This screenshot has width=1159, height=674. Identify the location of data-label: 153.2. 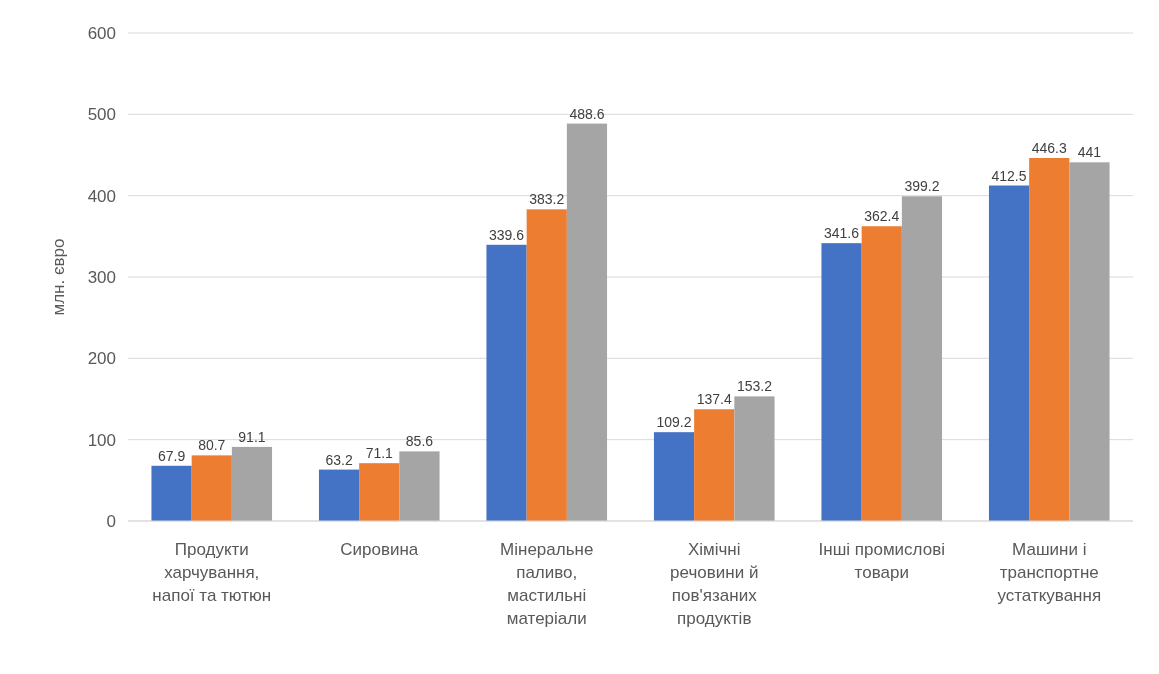
(754, 386).